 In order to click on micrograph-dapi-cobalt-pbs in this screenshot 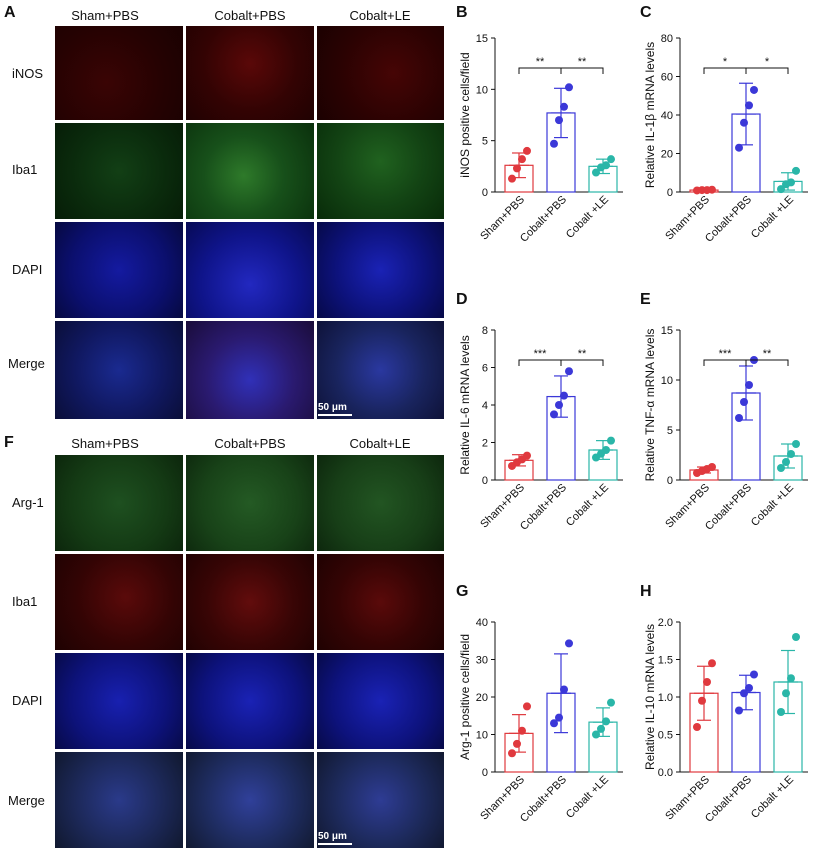, I will do `click(250, 270)`.